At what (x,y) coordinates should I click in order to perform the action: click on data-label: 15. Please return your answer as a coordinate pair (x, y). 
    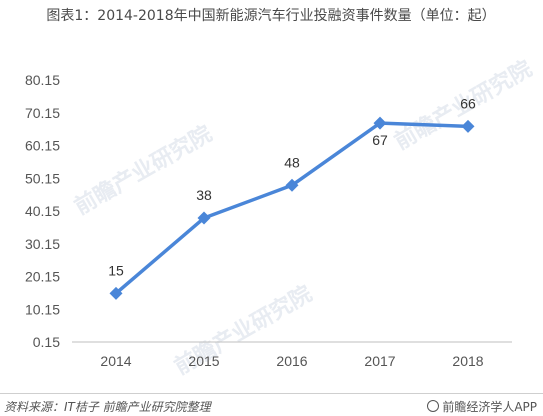
    Looking at the image, I should click on (116, 270).